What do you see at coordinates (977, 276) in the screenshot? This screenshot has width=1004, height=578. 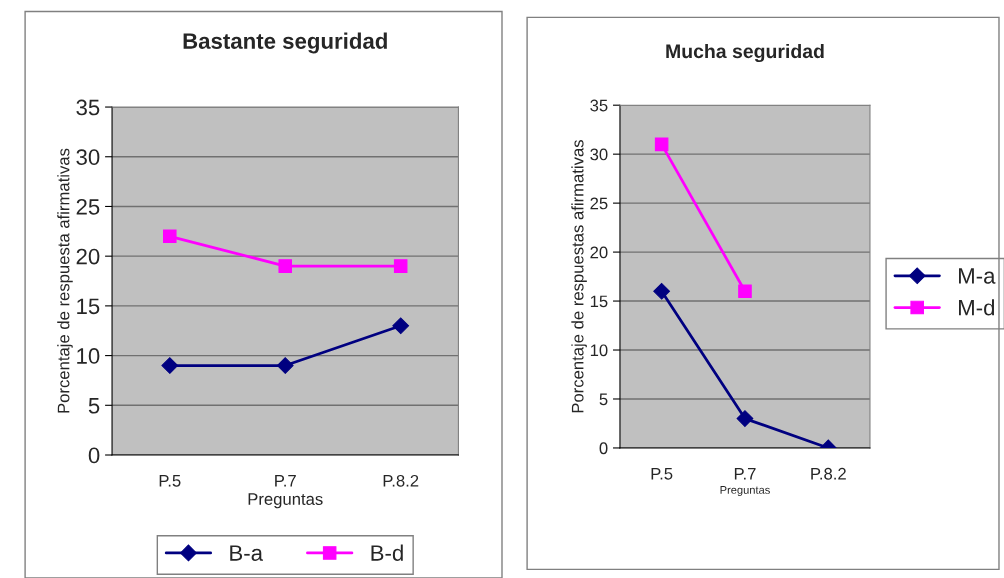 I see `legend-label: M-a` at bounding box center [977, 276].